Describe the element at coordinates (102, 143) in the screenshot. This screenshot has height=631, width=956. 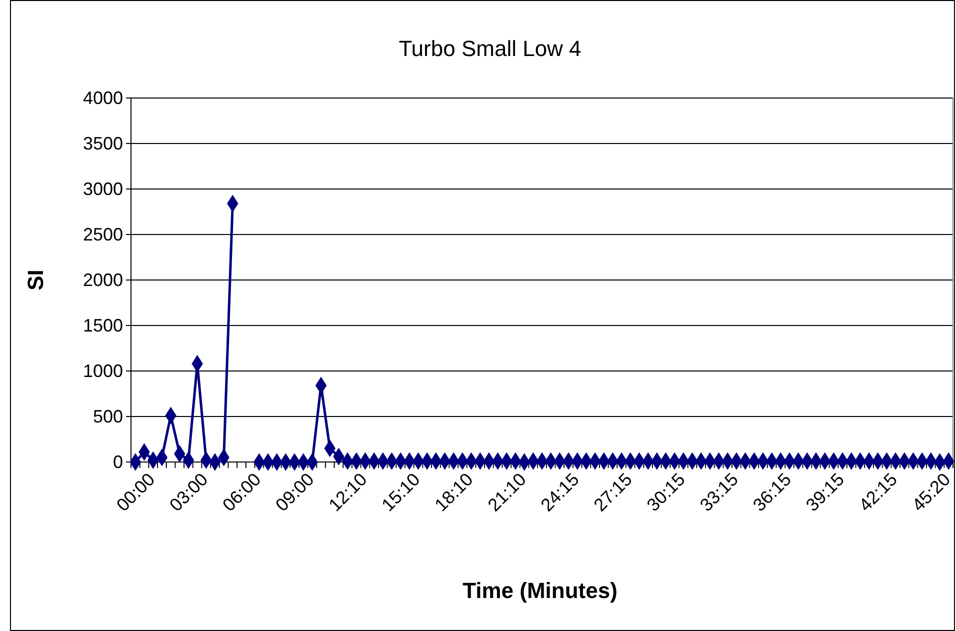
I see `y-tick-label: 3500` at that location.